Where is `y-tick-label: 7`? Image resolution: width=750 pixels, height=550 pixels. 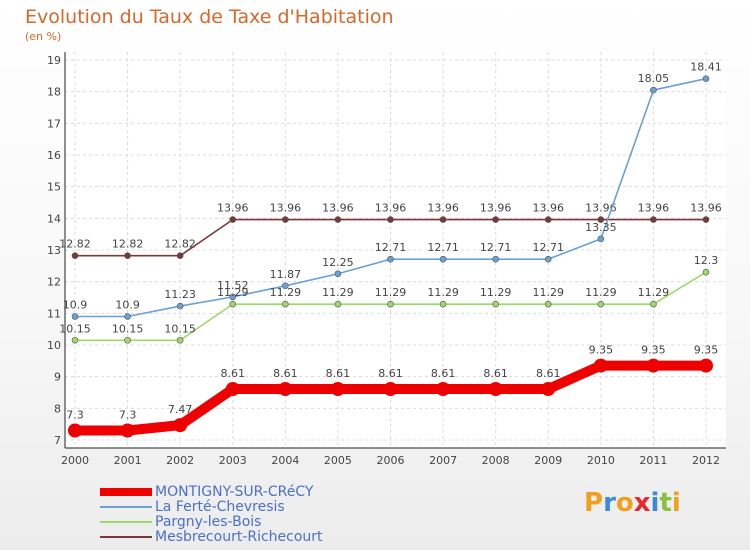 y-tick-label: 7 is located at coordinates (57, 440).